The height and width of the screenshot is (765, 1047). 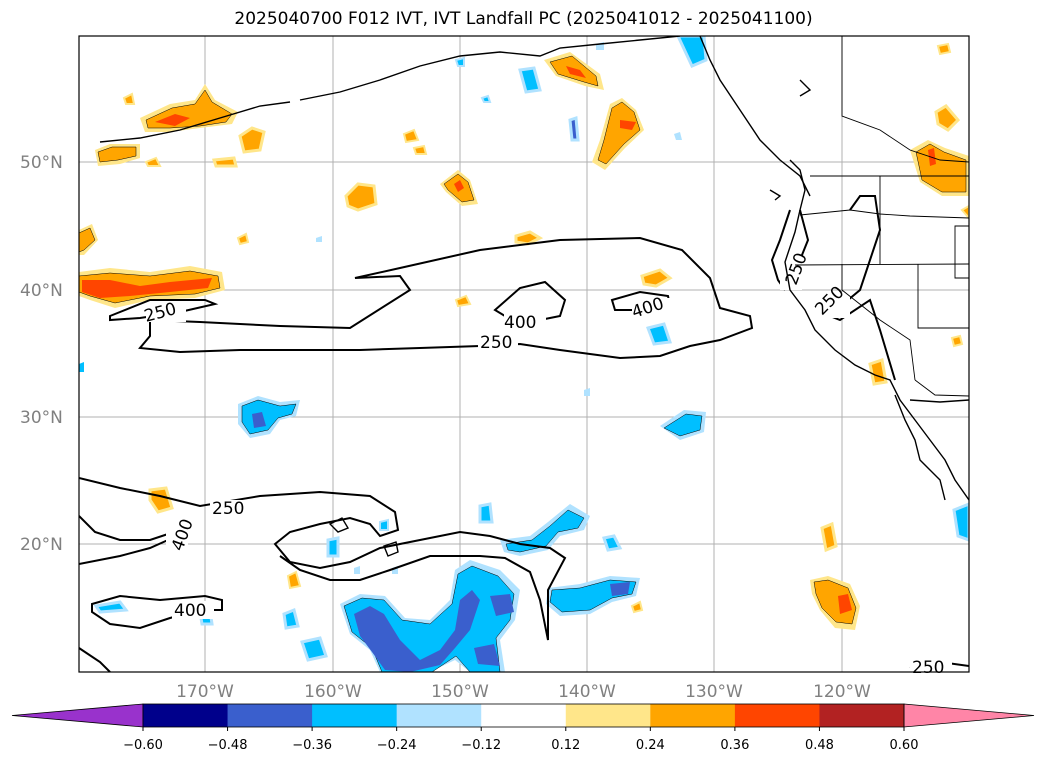 What do you see at coordinates (333, 547) in the screenshot?
I see `blob-19n-159w` at bounding box center [333, 547].